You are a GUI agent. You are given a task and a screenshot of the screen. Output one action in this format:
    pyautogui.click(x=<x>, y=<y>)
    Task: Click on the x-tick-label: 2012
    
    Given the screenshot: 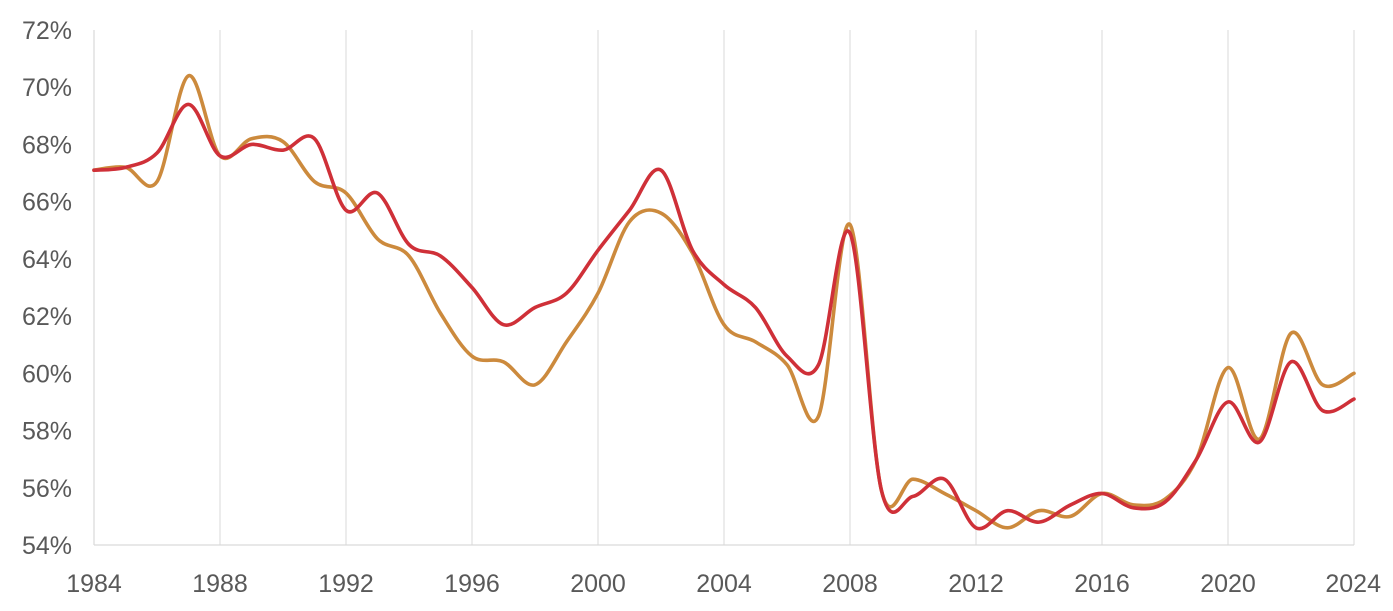 What is the action you would take?
    pyautogui.click(x=976, y=584)
    